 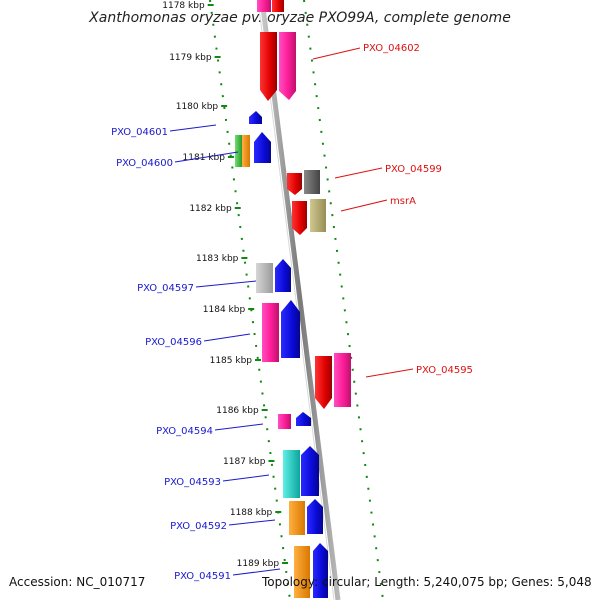 What do you see at coordinates (202, 576) in the screenshot?
I see `gene-label-left: PXO_04591` at bounding box center [202, 576].